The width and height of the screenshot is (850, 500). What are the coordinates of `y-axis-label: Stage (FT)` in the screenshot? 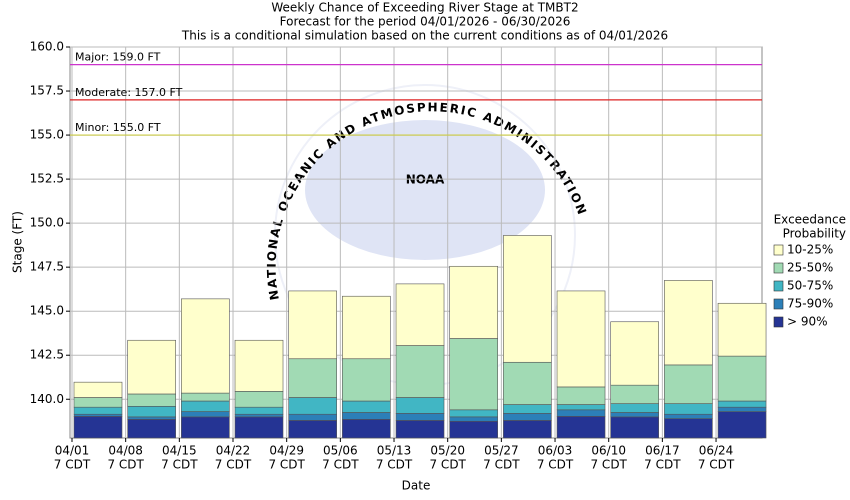 It's located at (18, 242).